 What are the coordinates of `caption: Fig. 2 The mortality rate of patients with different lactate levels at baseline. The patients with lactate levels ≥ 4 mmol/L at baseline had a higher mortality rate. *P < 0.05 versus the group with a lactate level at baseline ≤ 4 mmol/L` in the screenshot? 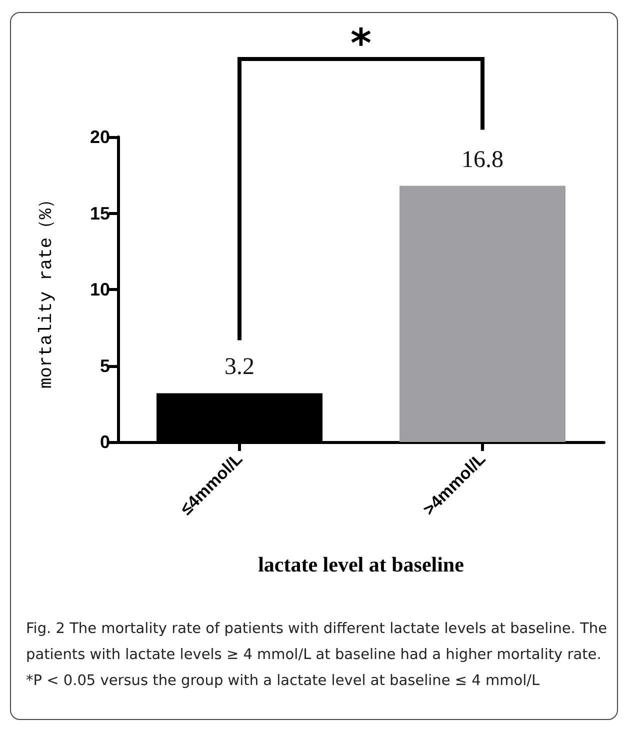 It's located at (317, 655).